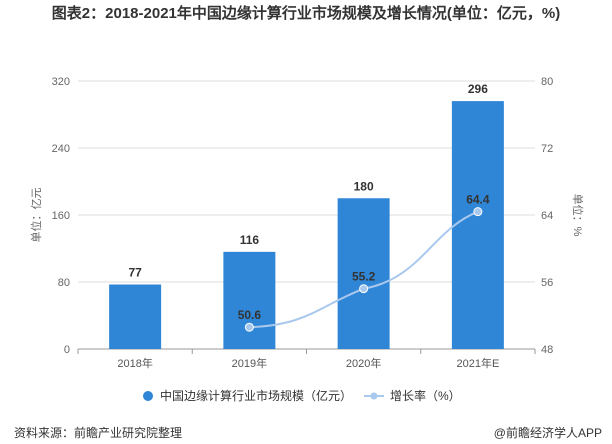  What do you see at coordinates (36, 215) in the screenshot?
I see `y-left-axis-label: 单位：亿元` at bounding box center [36, 215].